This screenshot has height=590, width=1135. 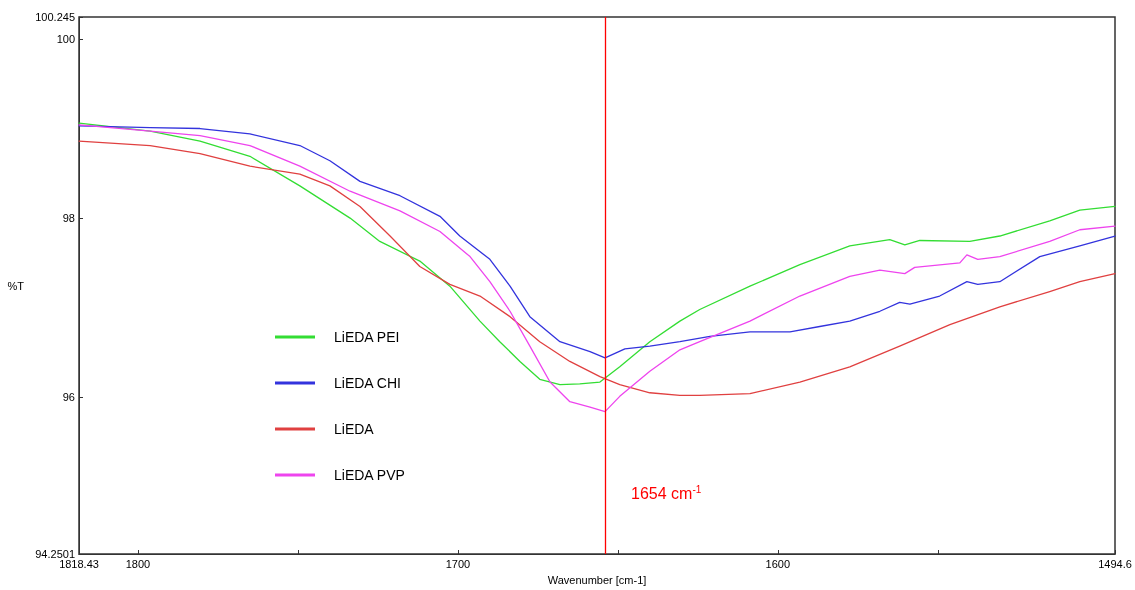 What do you see at coordinates (367, 383) in the screenshot?
I see `legend-label: LiEDA CHI` at bounding box center [367, 383].